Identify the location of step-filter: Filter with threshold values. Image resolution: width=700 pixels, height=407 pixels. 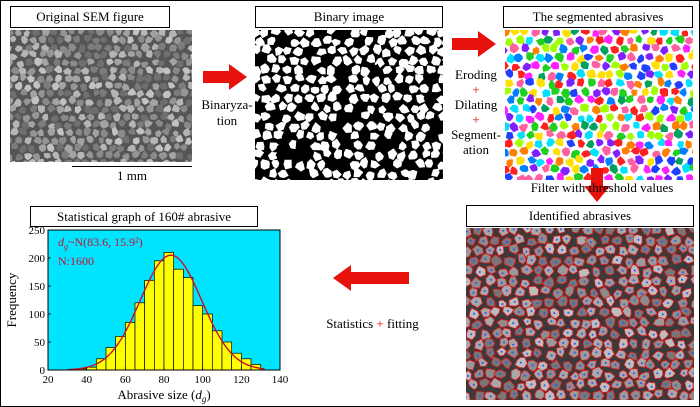
(602, 187).